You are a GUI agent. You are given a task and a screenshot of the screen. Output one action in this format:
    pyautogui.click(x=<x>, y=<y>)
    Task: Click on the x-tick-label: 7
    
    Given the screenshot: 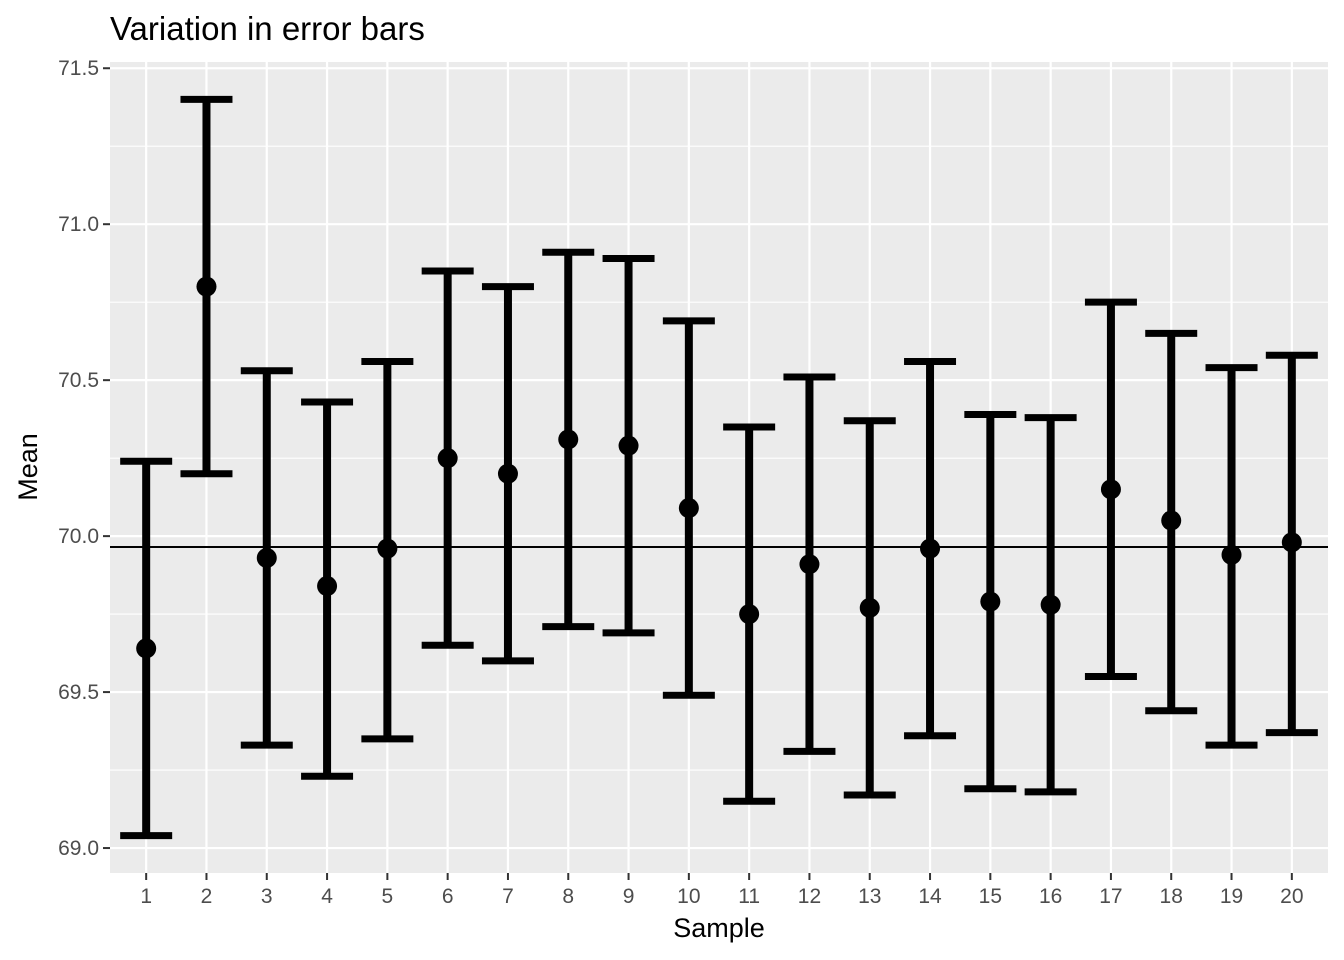 What is the action you would take?
    pyautogui.click(x=508, y=896)
    